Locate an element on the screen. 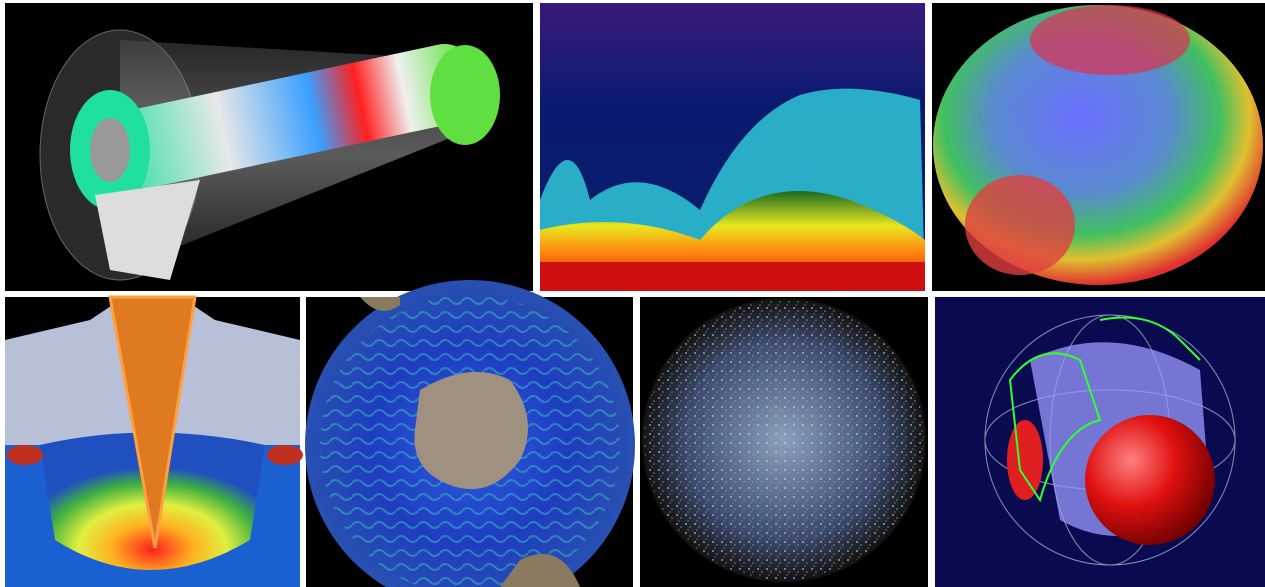  network-panel is located at coordinates (784, 442).